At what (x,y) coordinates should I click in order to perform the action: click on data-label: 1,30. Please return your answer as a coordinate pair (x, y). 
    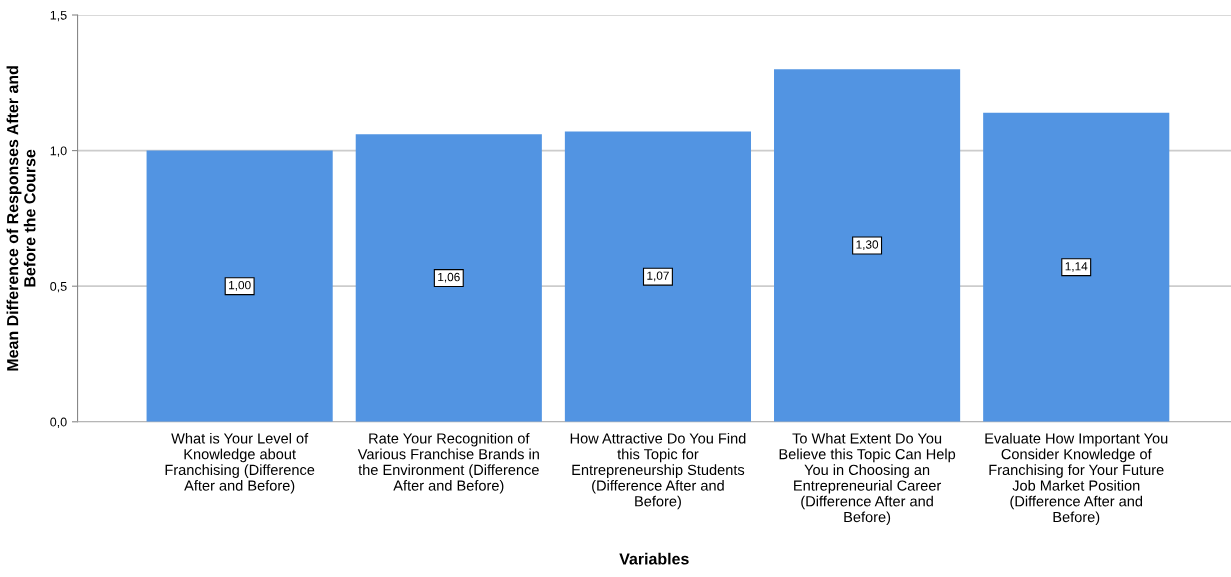
    Looking at the image, I should click on (867, 245).